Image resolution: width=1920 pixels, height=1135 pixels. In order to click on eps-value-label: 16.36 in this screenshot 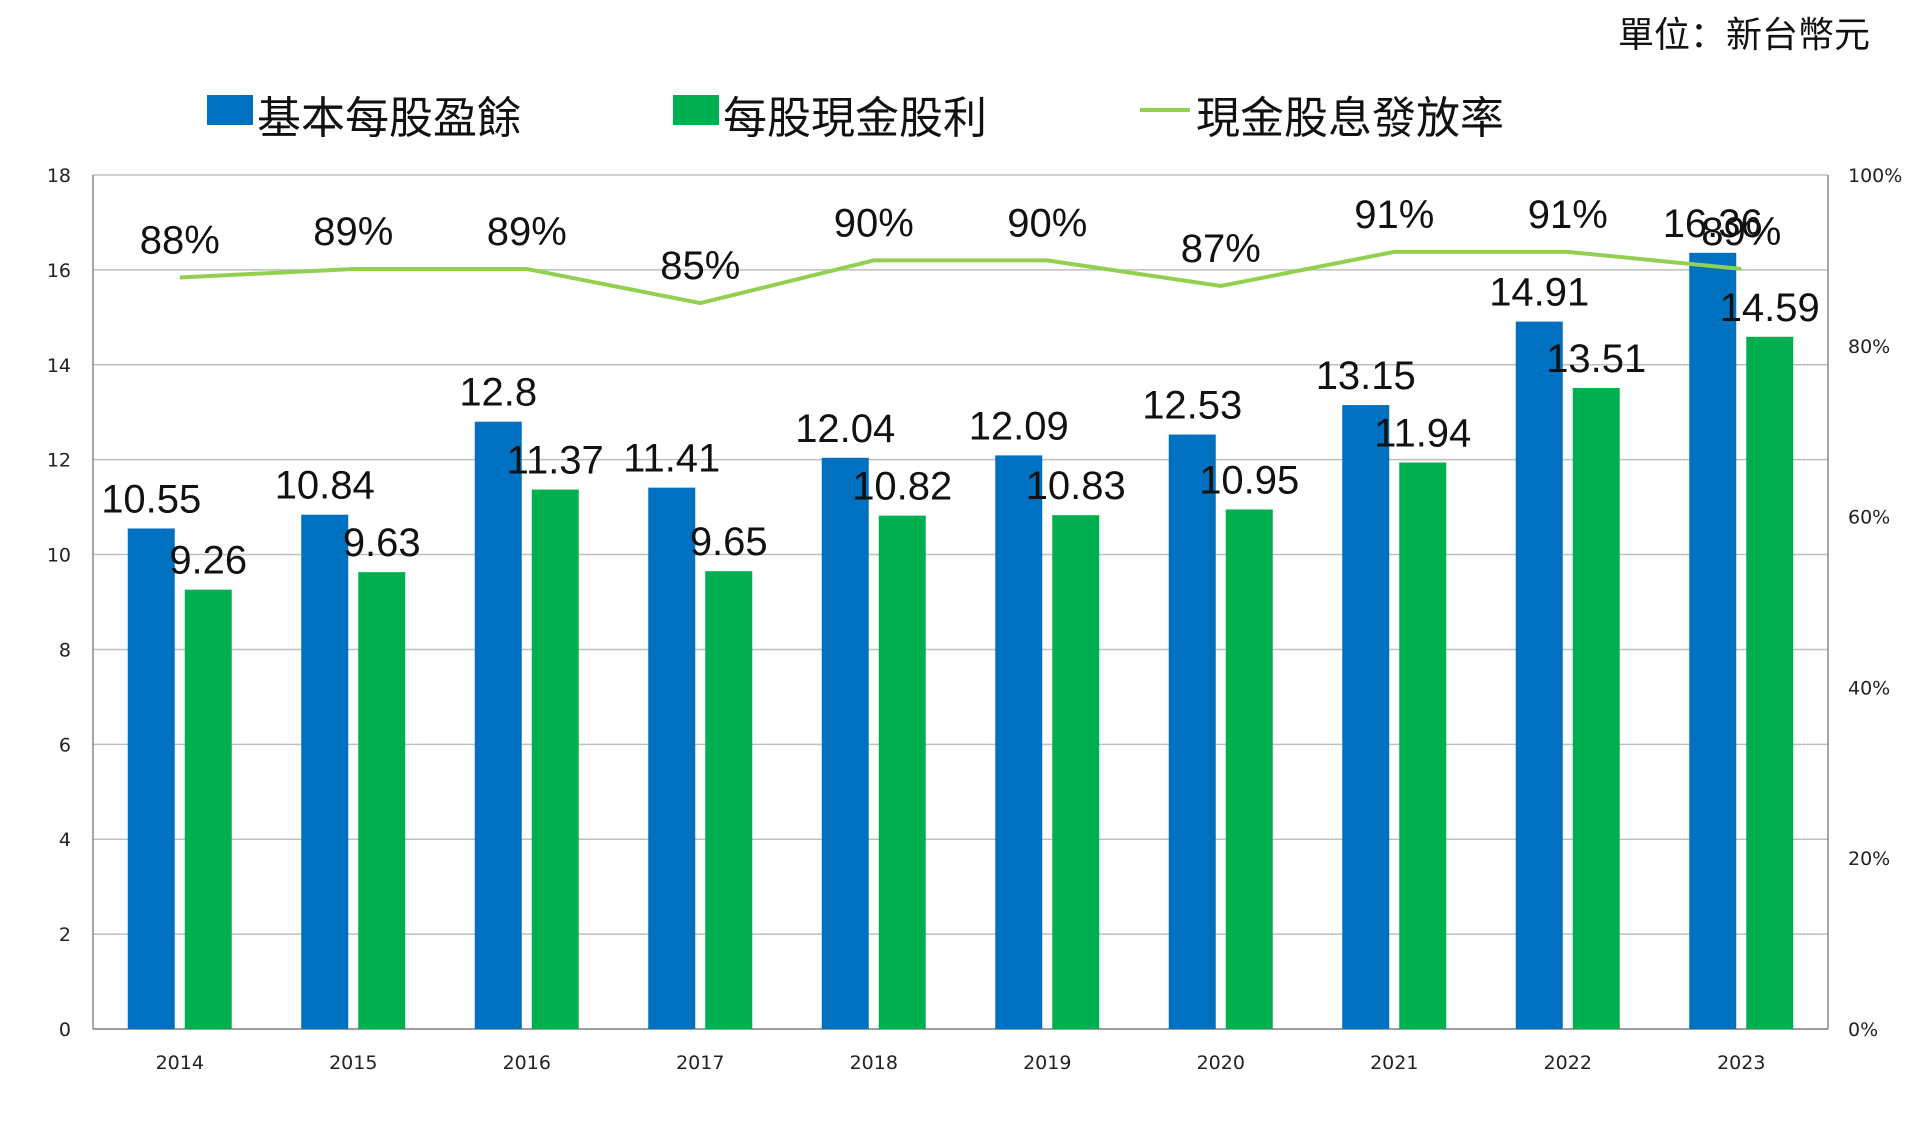, I will do `click(1713, 224)`.